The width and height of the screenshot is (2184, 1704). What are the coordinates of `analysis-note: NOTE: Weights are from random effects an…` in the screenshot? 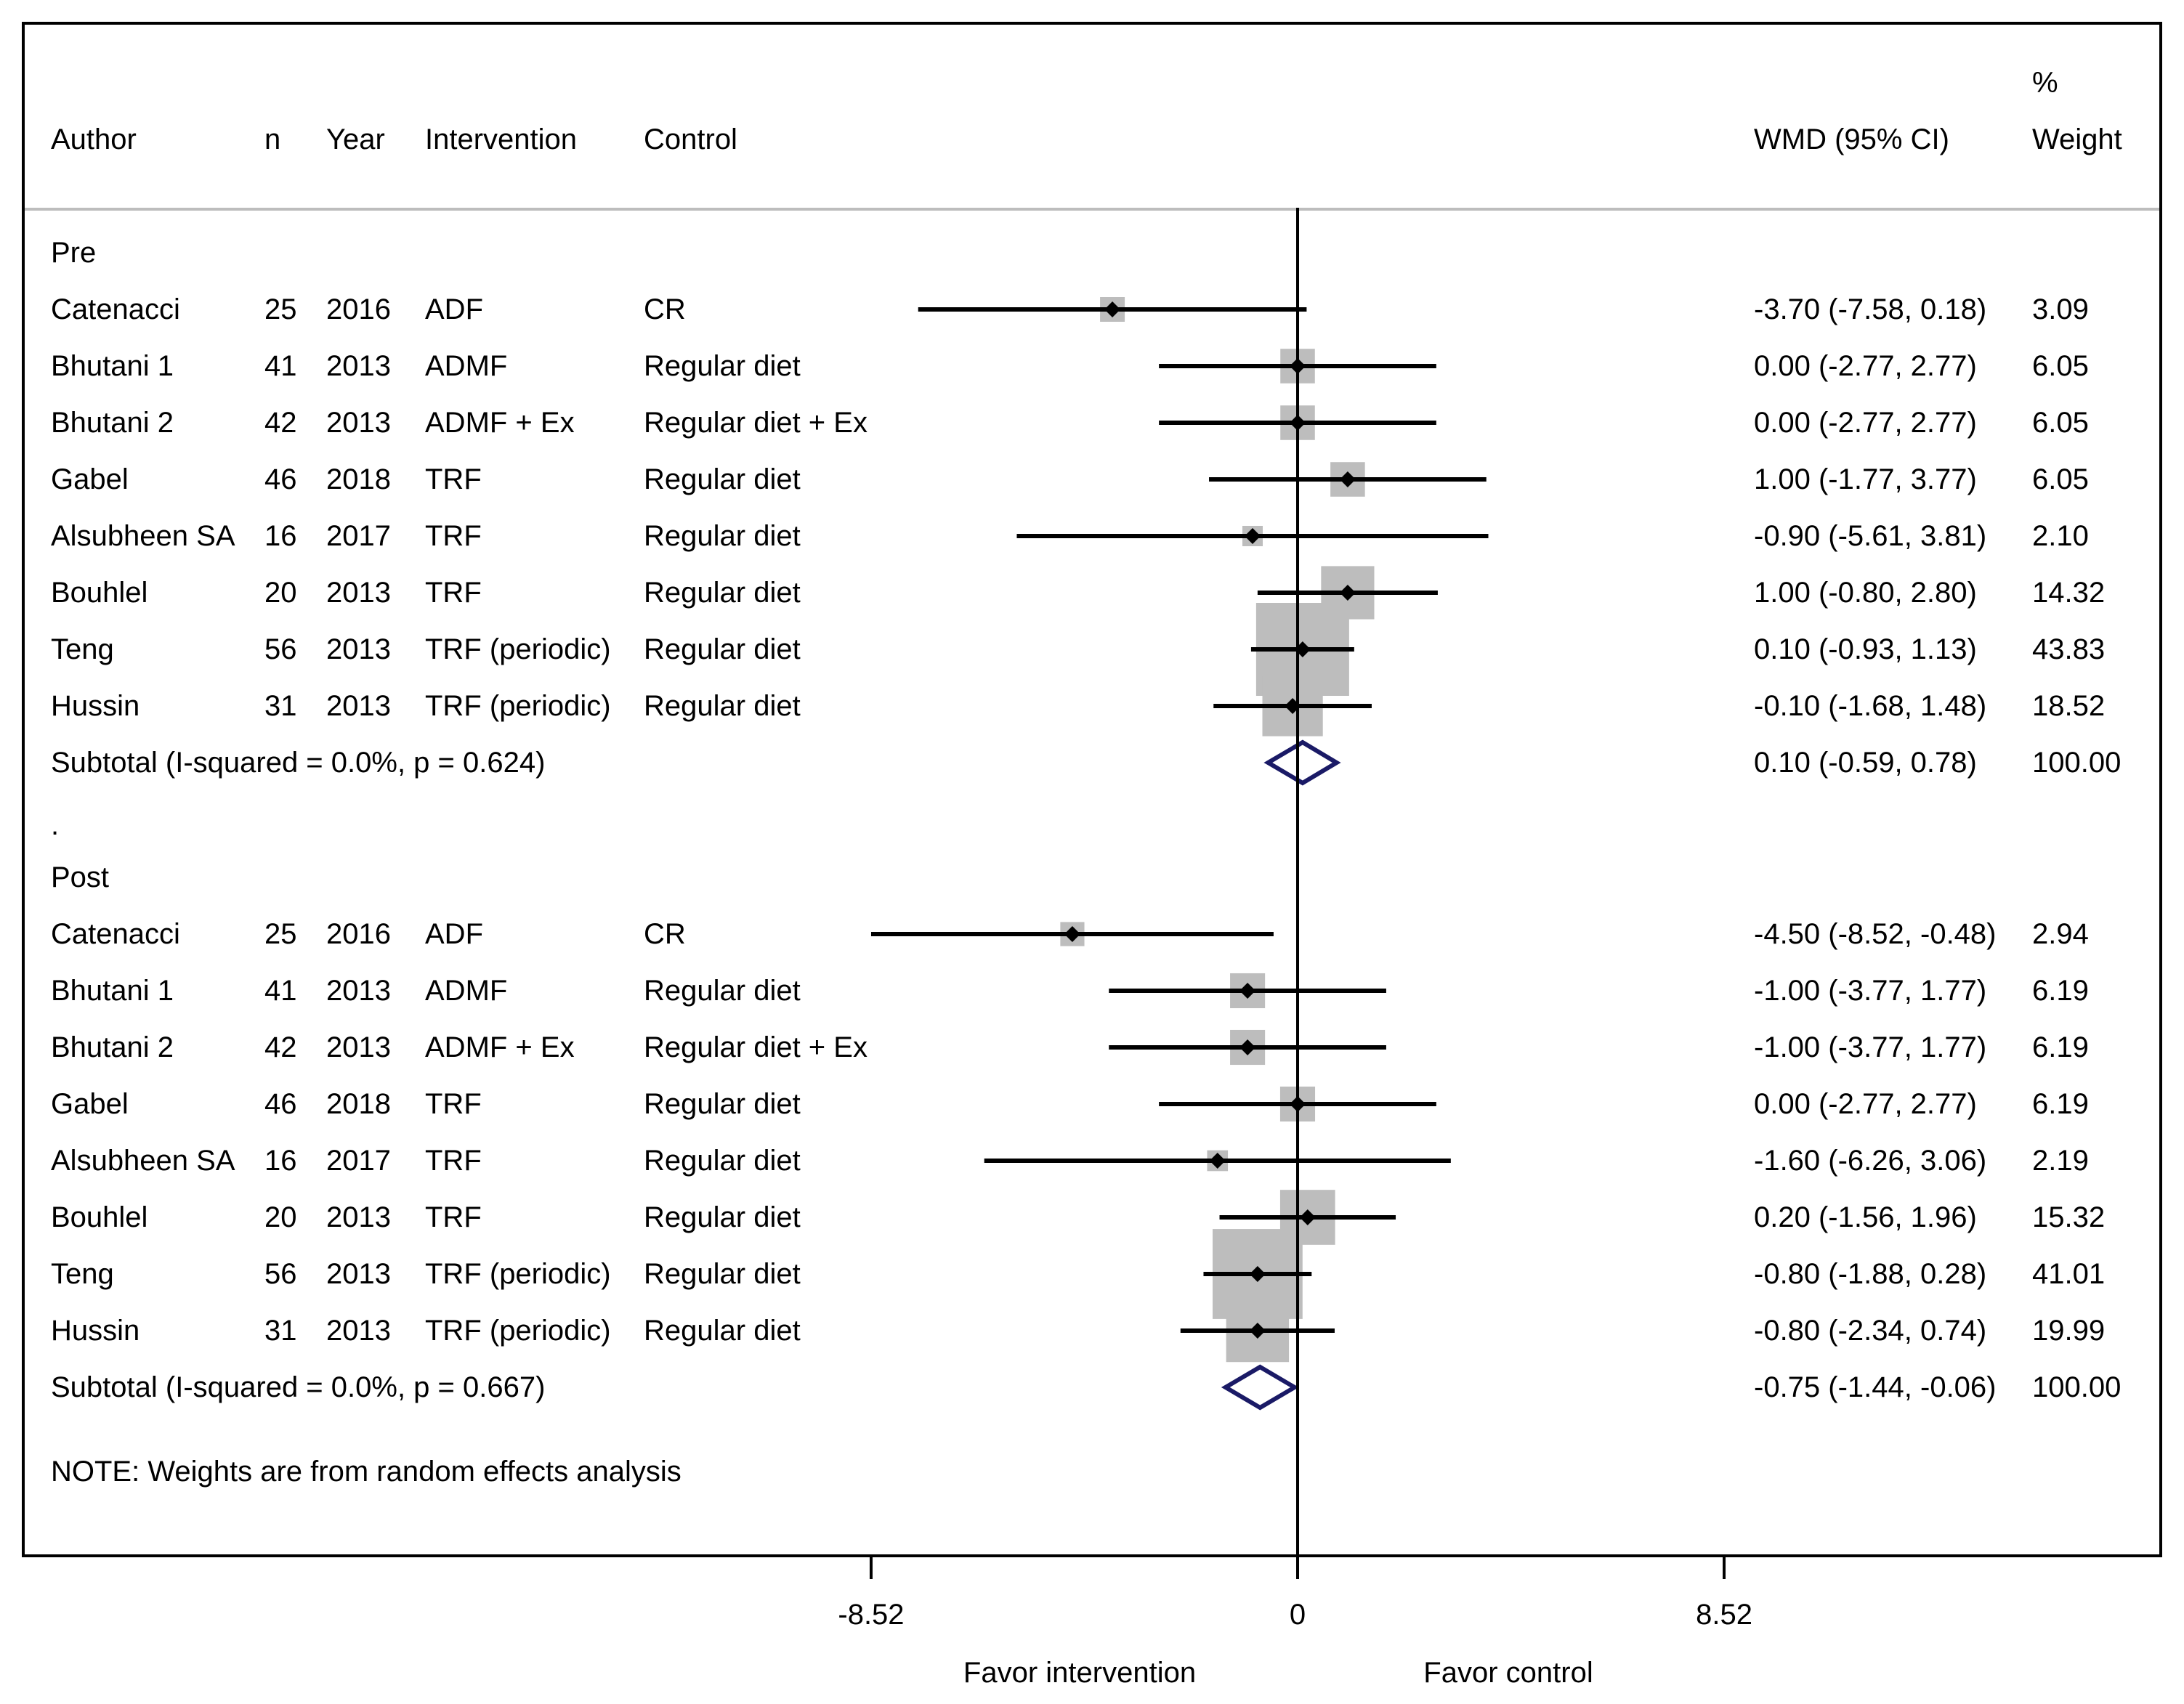 It's located at (366, 1472).